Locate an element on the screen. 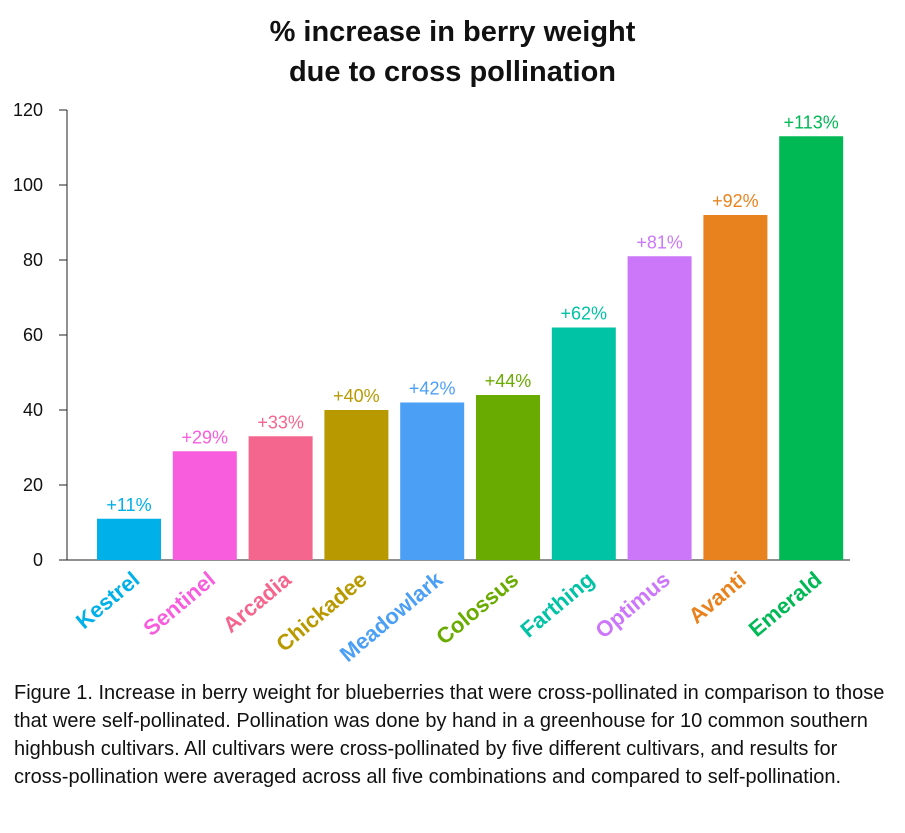 This screenshot has width=905, height=833. data-label: +42% is located at coordinates (432, 389).